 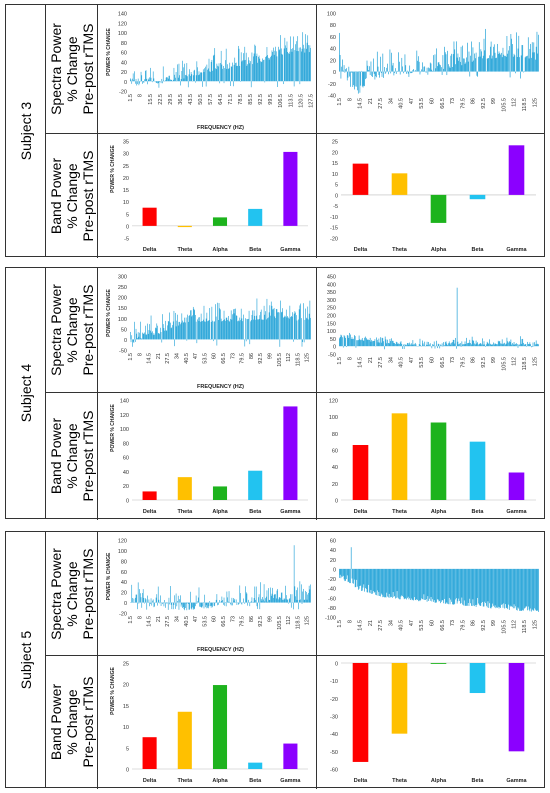 I want to click on x-tick-label: 21, so click(x=159, y=619).